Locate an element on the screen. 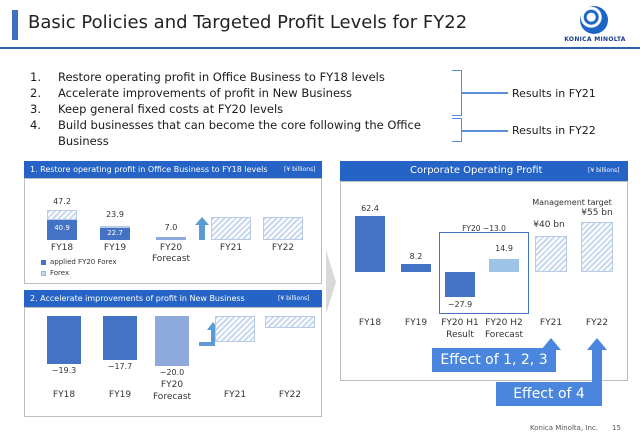  office-fy20-label: FY20 is located at coordinates (171, 248).